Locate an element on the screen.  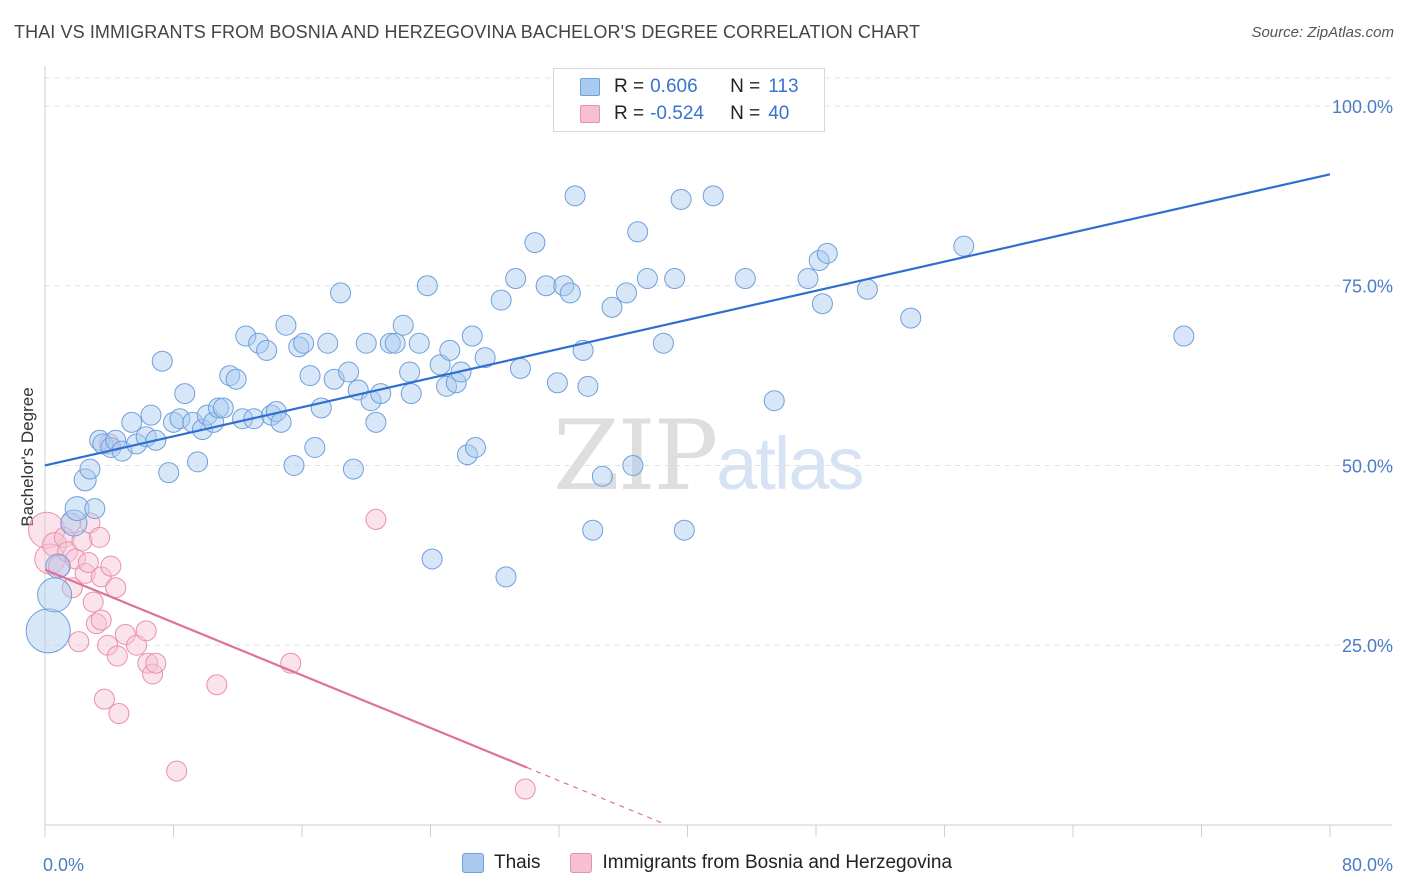
bosnia-trend-line is located at coordinates (286, 668).